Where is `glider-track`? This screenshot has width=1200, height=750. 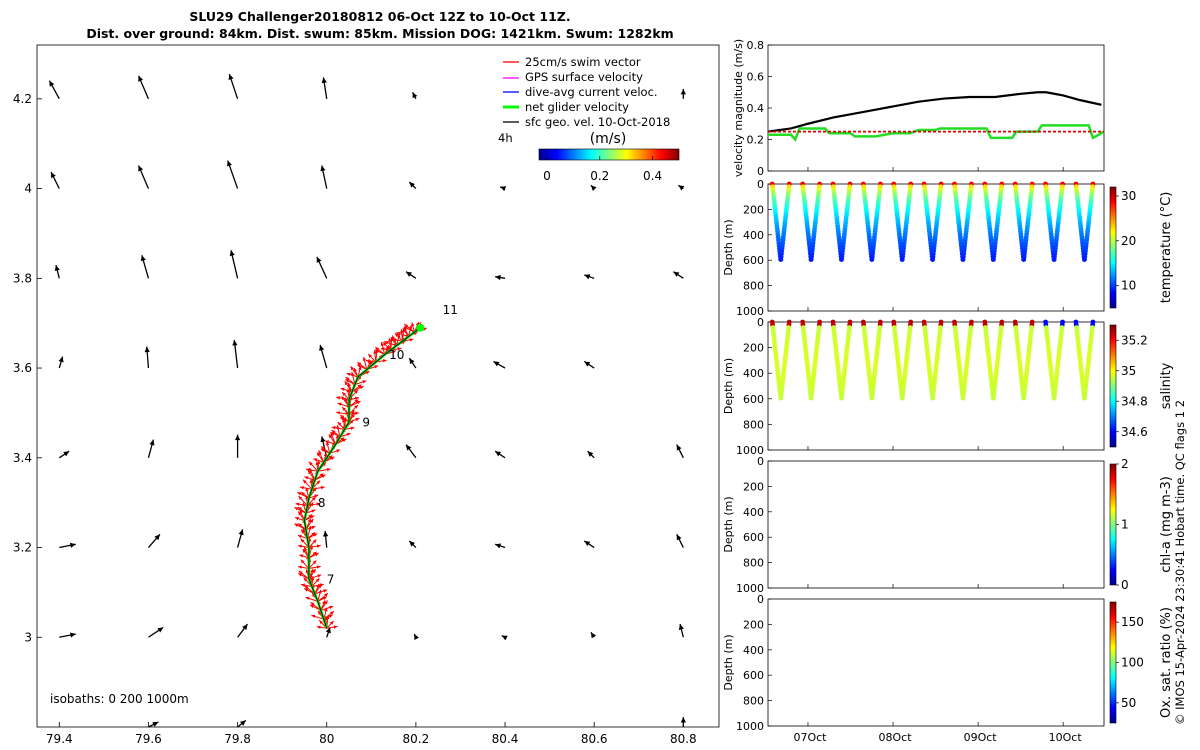
glider-track is located at coordinates (360, 475).